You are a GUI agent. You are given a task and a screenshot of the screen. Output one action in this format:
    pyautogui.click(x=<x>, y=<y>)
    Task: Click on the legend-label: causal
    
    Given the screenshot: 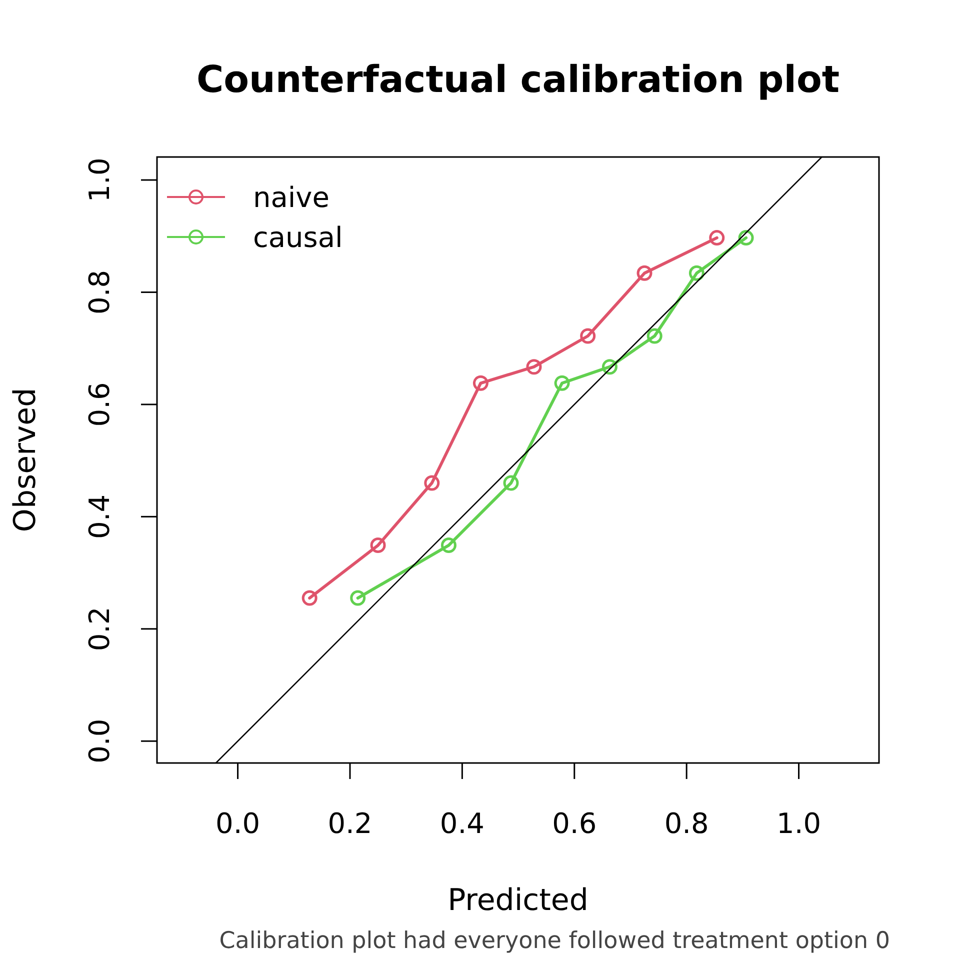 What is the action you would take?
    pyautogui.click(x=298, y=237)
    